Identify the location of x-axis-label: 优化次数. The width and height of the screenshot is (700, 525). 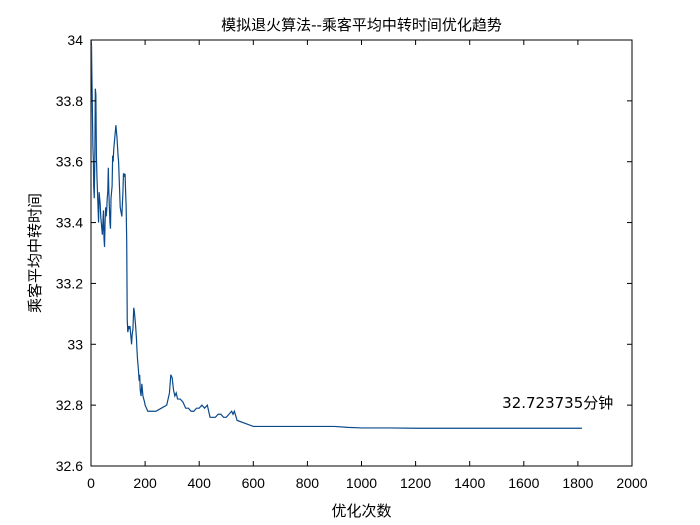
(361, 511).